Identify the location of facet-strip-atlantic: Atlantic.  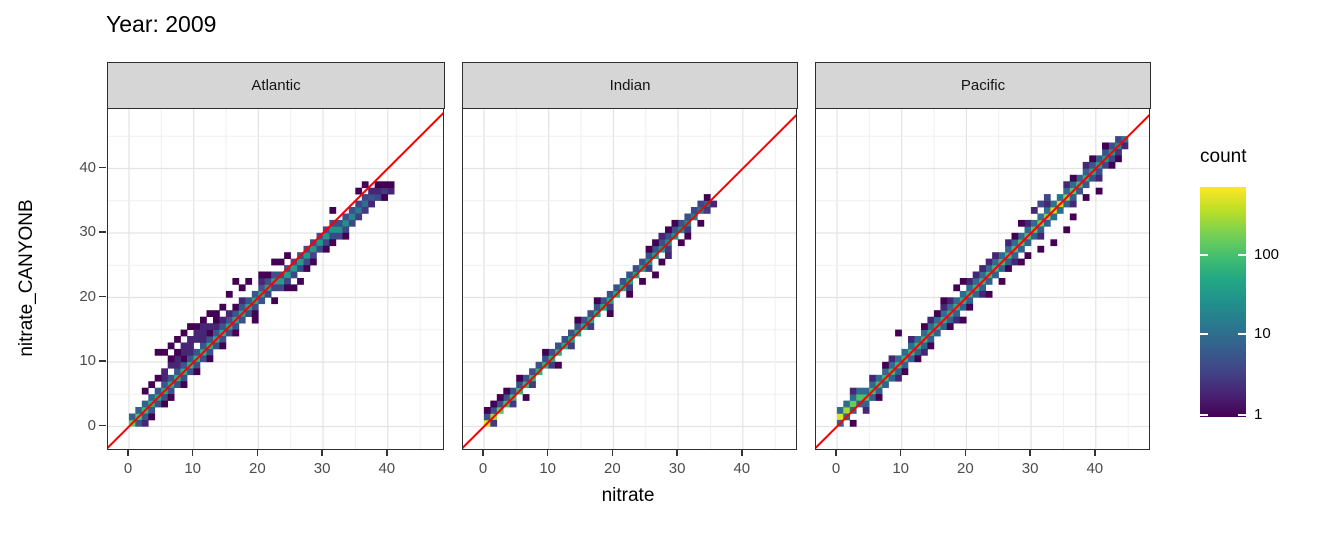
(276, 85).